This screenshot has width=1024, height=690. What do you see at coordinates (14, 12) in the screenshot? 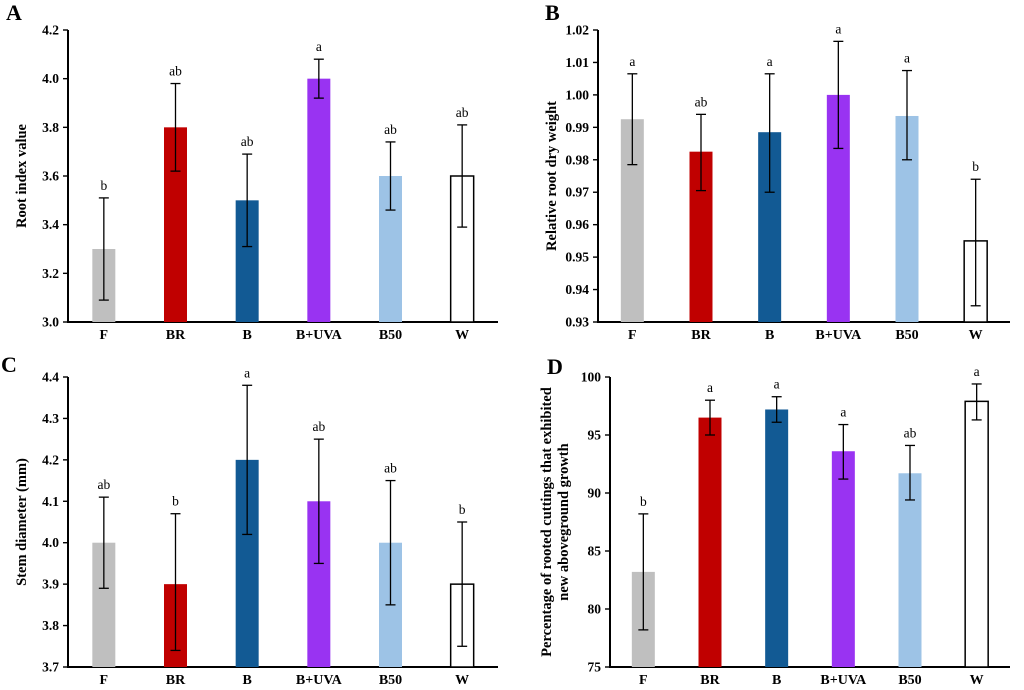
I see `panel-letter-a: A` at bounding box center [14, 12].